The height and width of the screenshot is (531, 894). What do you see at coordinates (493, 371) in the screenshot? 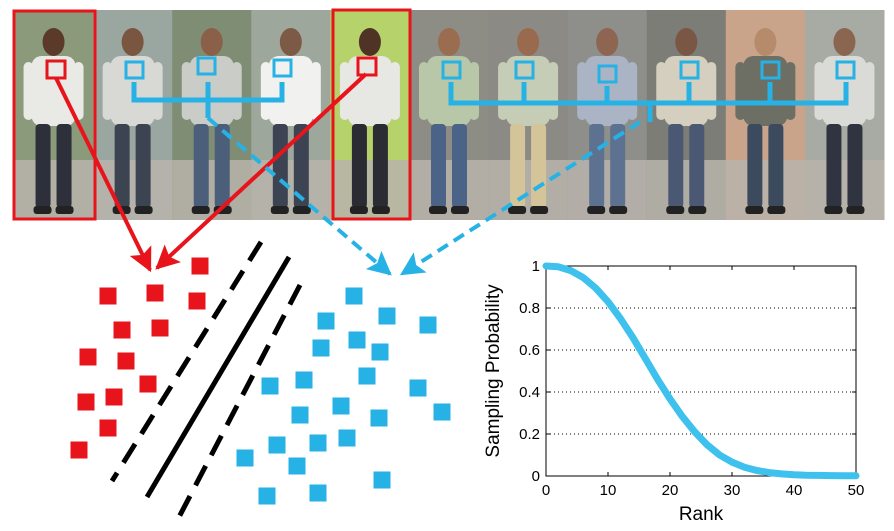
I see `chart-ylabel: Sampling Probability` at bounding box center [493, 371].